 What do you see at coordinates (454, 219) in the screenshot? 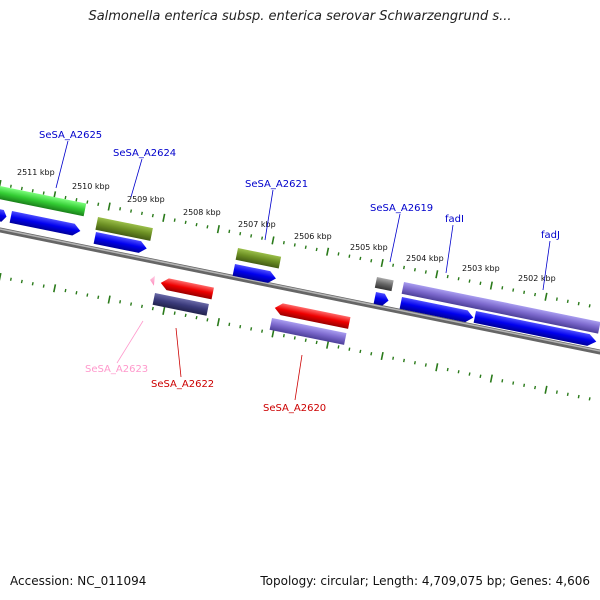
I see `gene-label-fadi: fadI` at bounding box center [454, 219].